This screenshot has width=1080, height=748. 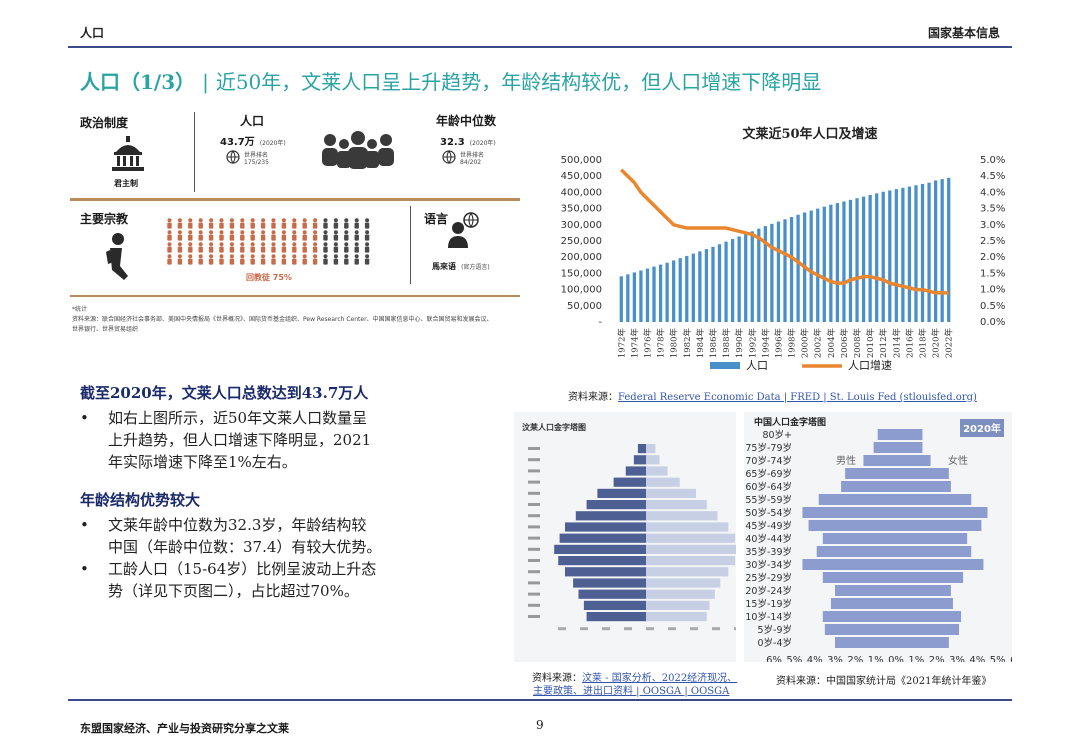 I want to click on population-rank: 175/235, so click(x=256, y=162).